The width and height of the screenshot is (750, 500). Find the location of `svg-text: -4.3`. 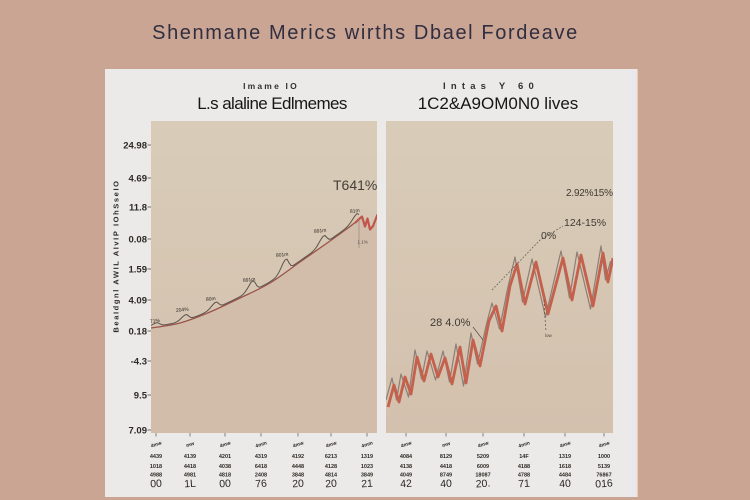

svg-text: -4.3 is located at coordinates (139, 362).